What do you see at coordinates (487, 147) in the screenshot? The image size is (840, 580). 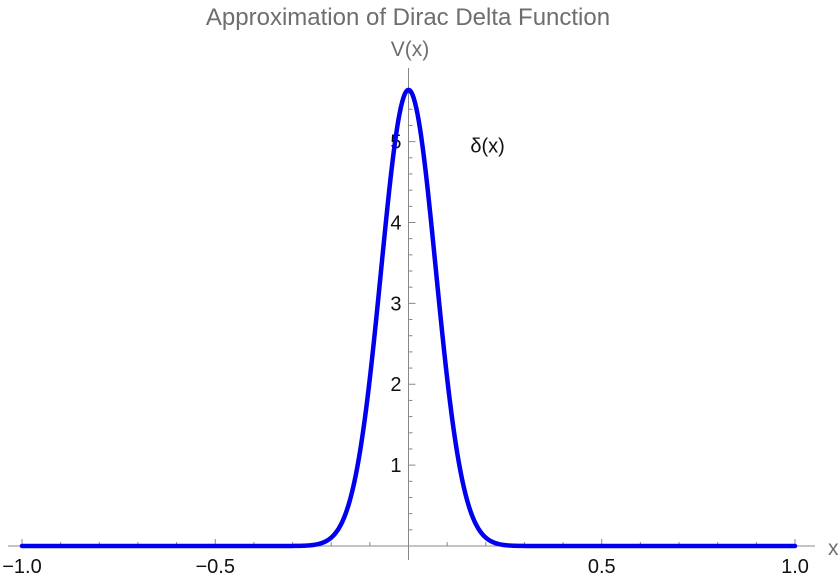 I see `delta-annotation: δ(x)` at bounding box center [487, 147].